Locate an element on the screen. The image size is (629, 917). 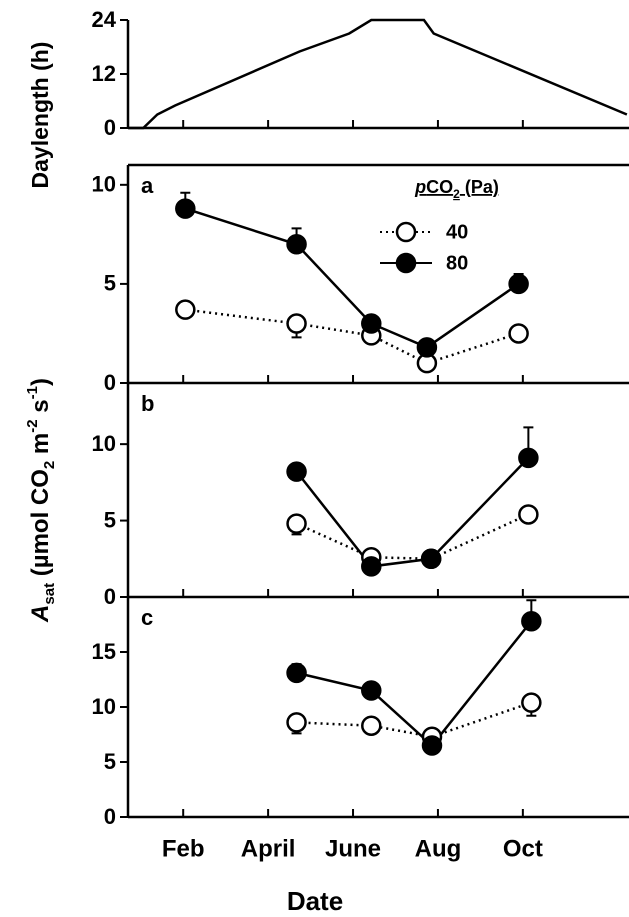
panel-label: a is located at coordinates (147, 185).